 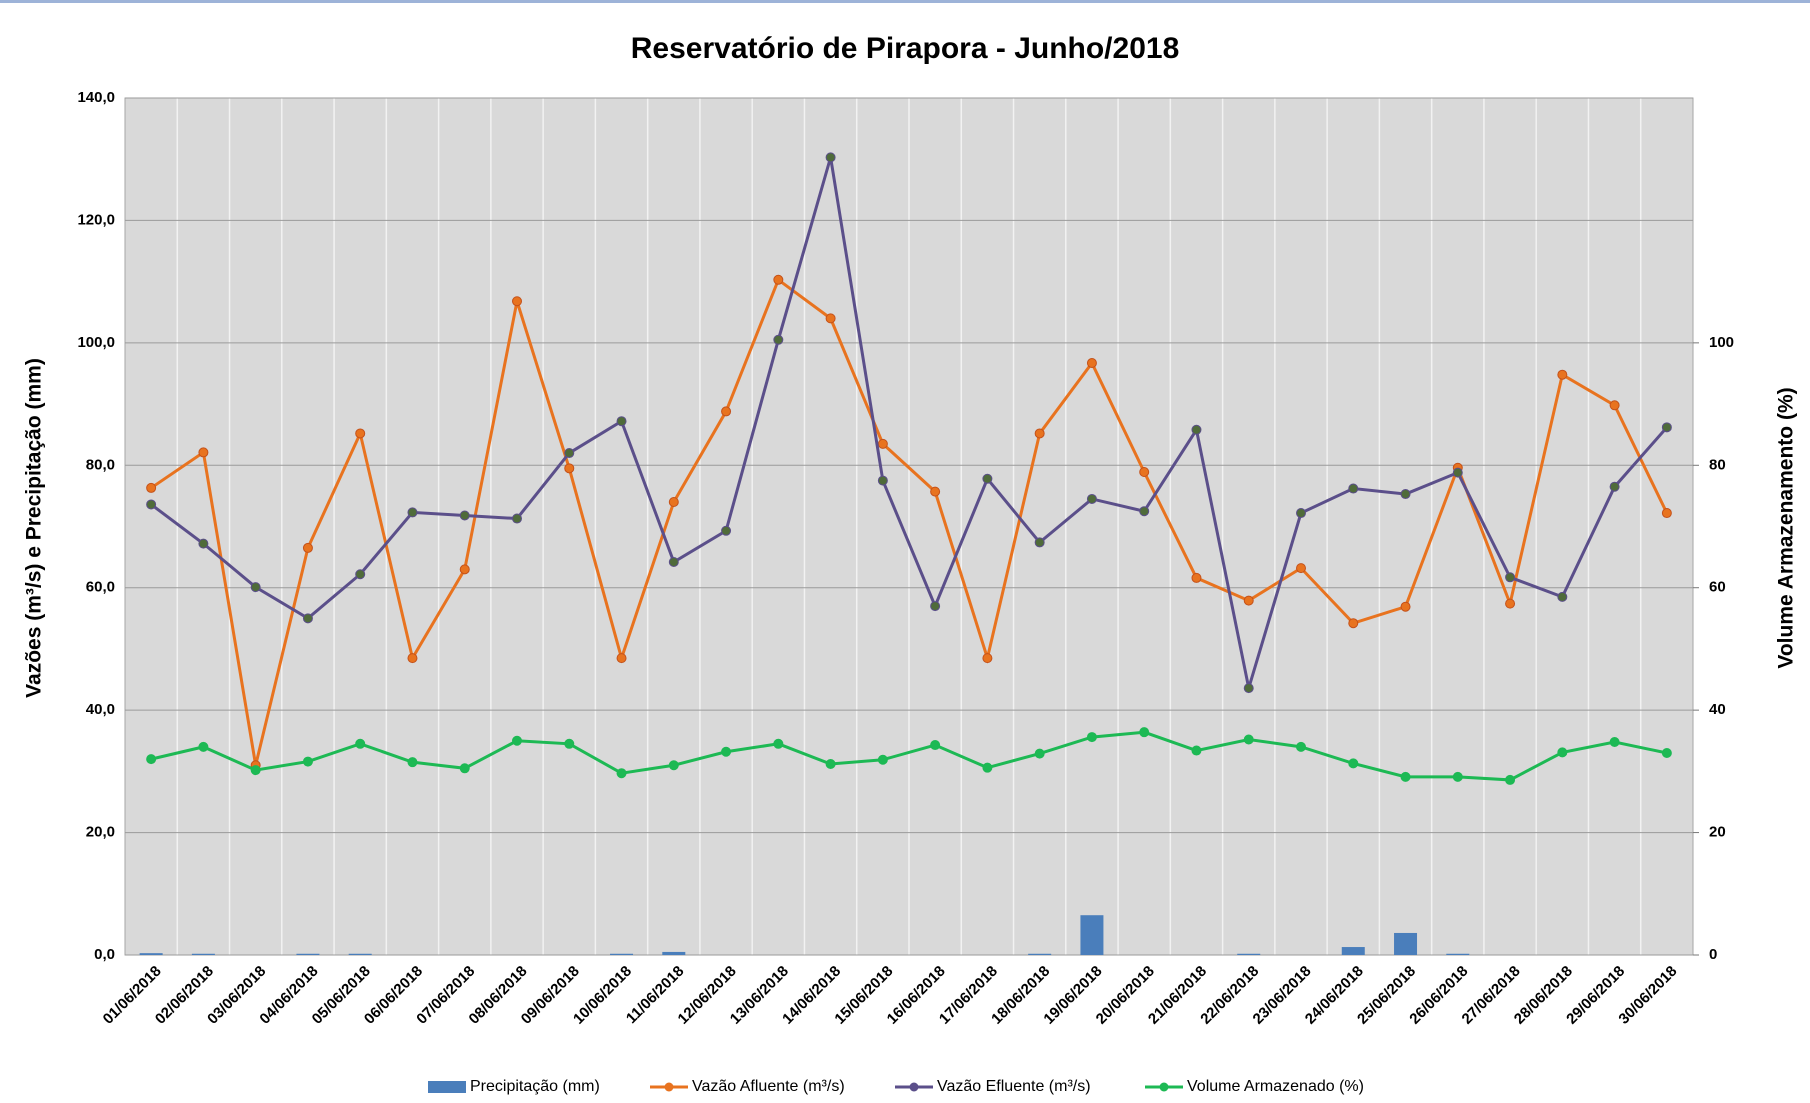 What do you see at coordinates (34, 528) in the screenshot?
I see `y-axis-label: Vazões (m³/s) e Precipitação (mm)` at bounding box center [34, 528].